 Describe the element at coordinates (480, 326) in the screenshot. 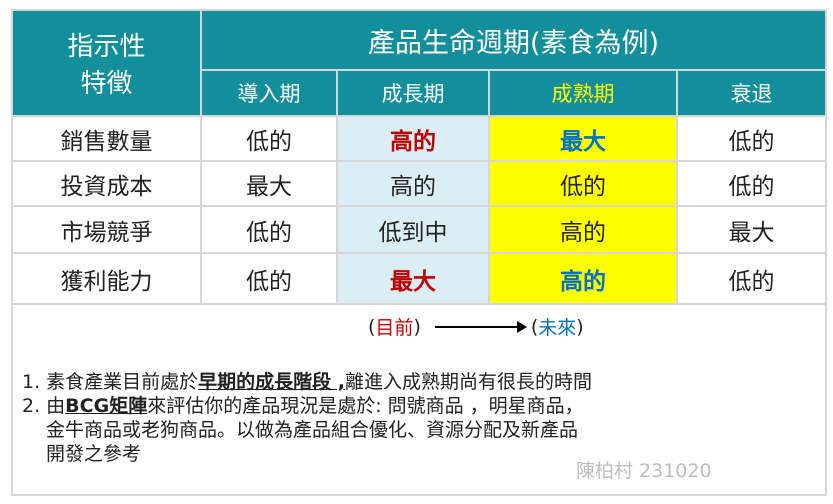

I see `arrow-right-icon` at that location.